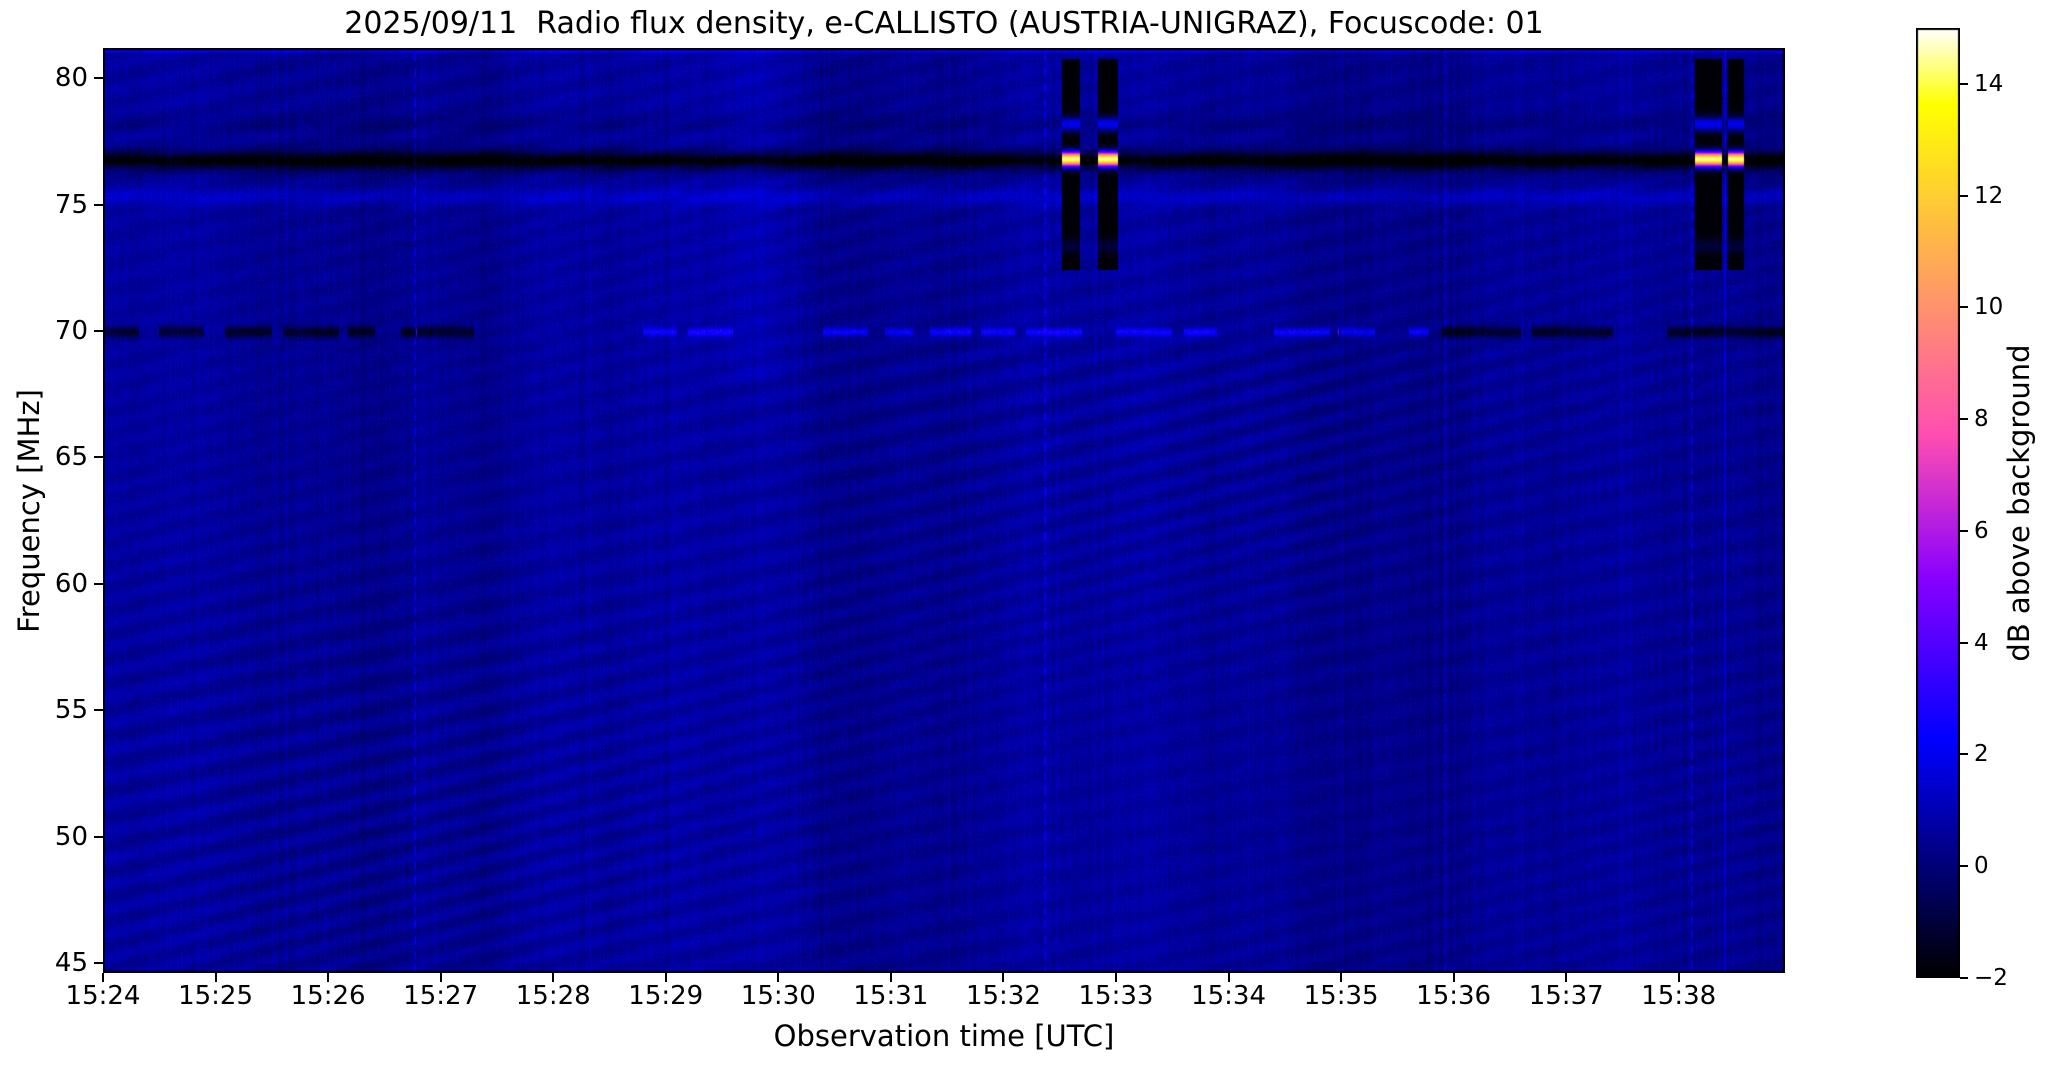 This screenshot has width=2047, height=1067. I want to click on y-tick-label: 65, so click(71, 457).